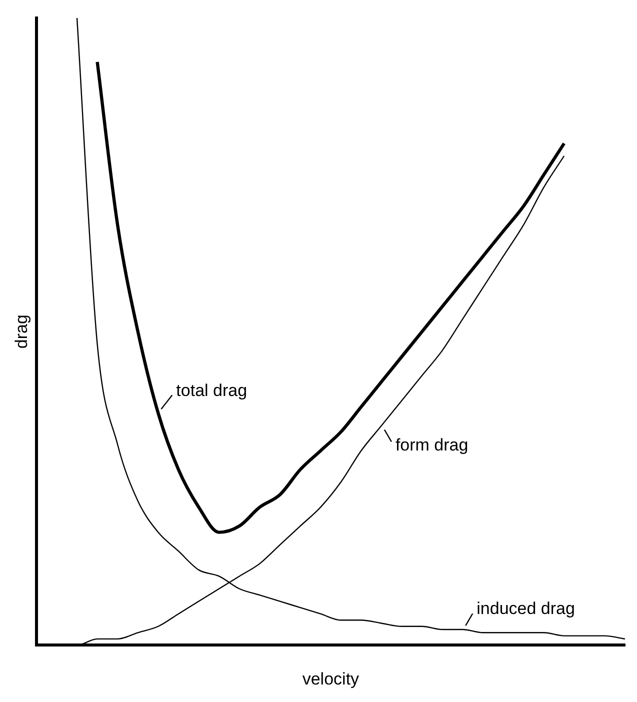 This screenshot has height=702, width=637. I want to click on y-axis-title: drag, so click(21, 331).